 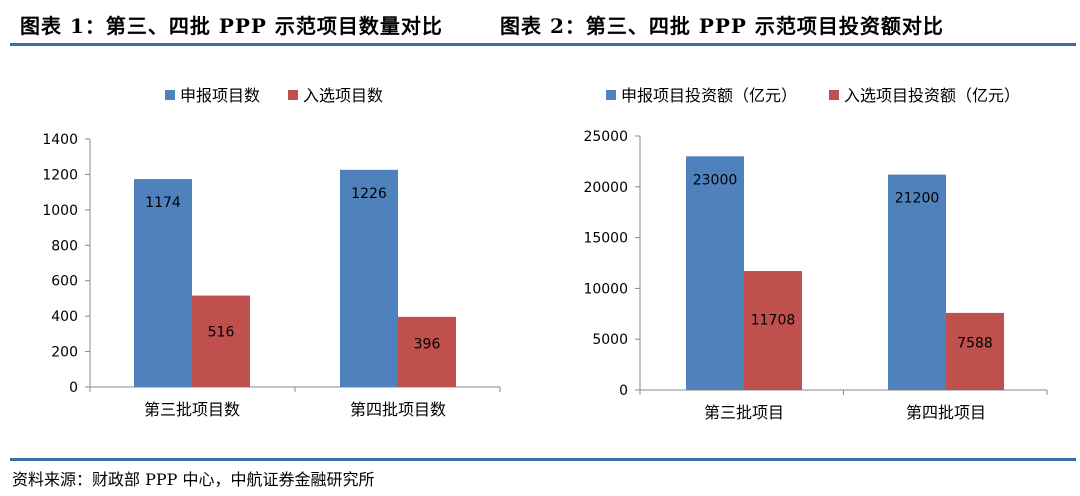 What do you see at coordinates (605, 137) in the screenshot?
I see `chart2-y-tick-label-5: 25000` at bounding box center [605, 137].